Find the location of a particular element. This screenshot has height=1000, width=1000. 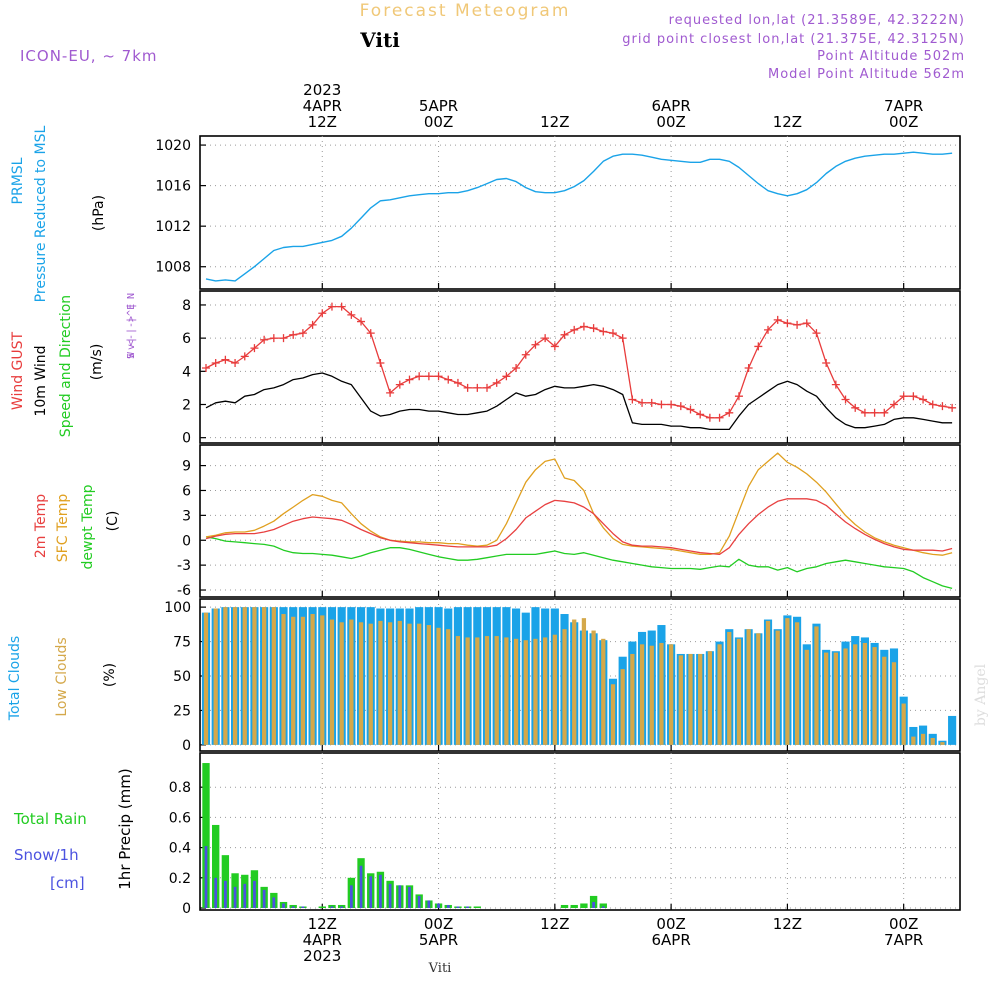

y-tick-label: 6 is located at coordinates (186, 491).